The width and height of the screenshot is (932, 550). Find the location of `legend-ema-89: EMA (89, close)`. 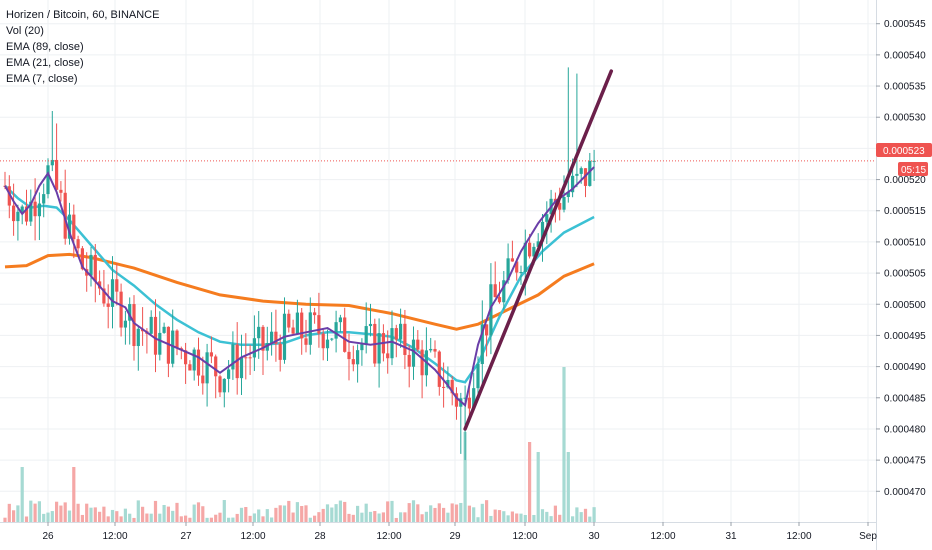

legend-ema-89: EMA (89, close) is located at coordinates (45, 47).